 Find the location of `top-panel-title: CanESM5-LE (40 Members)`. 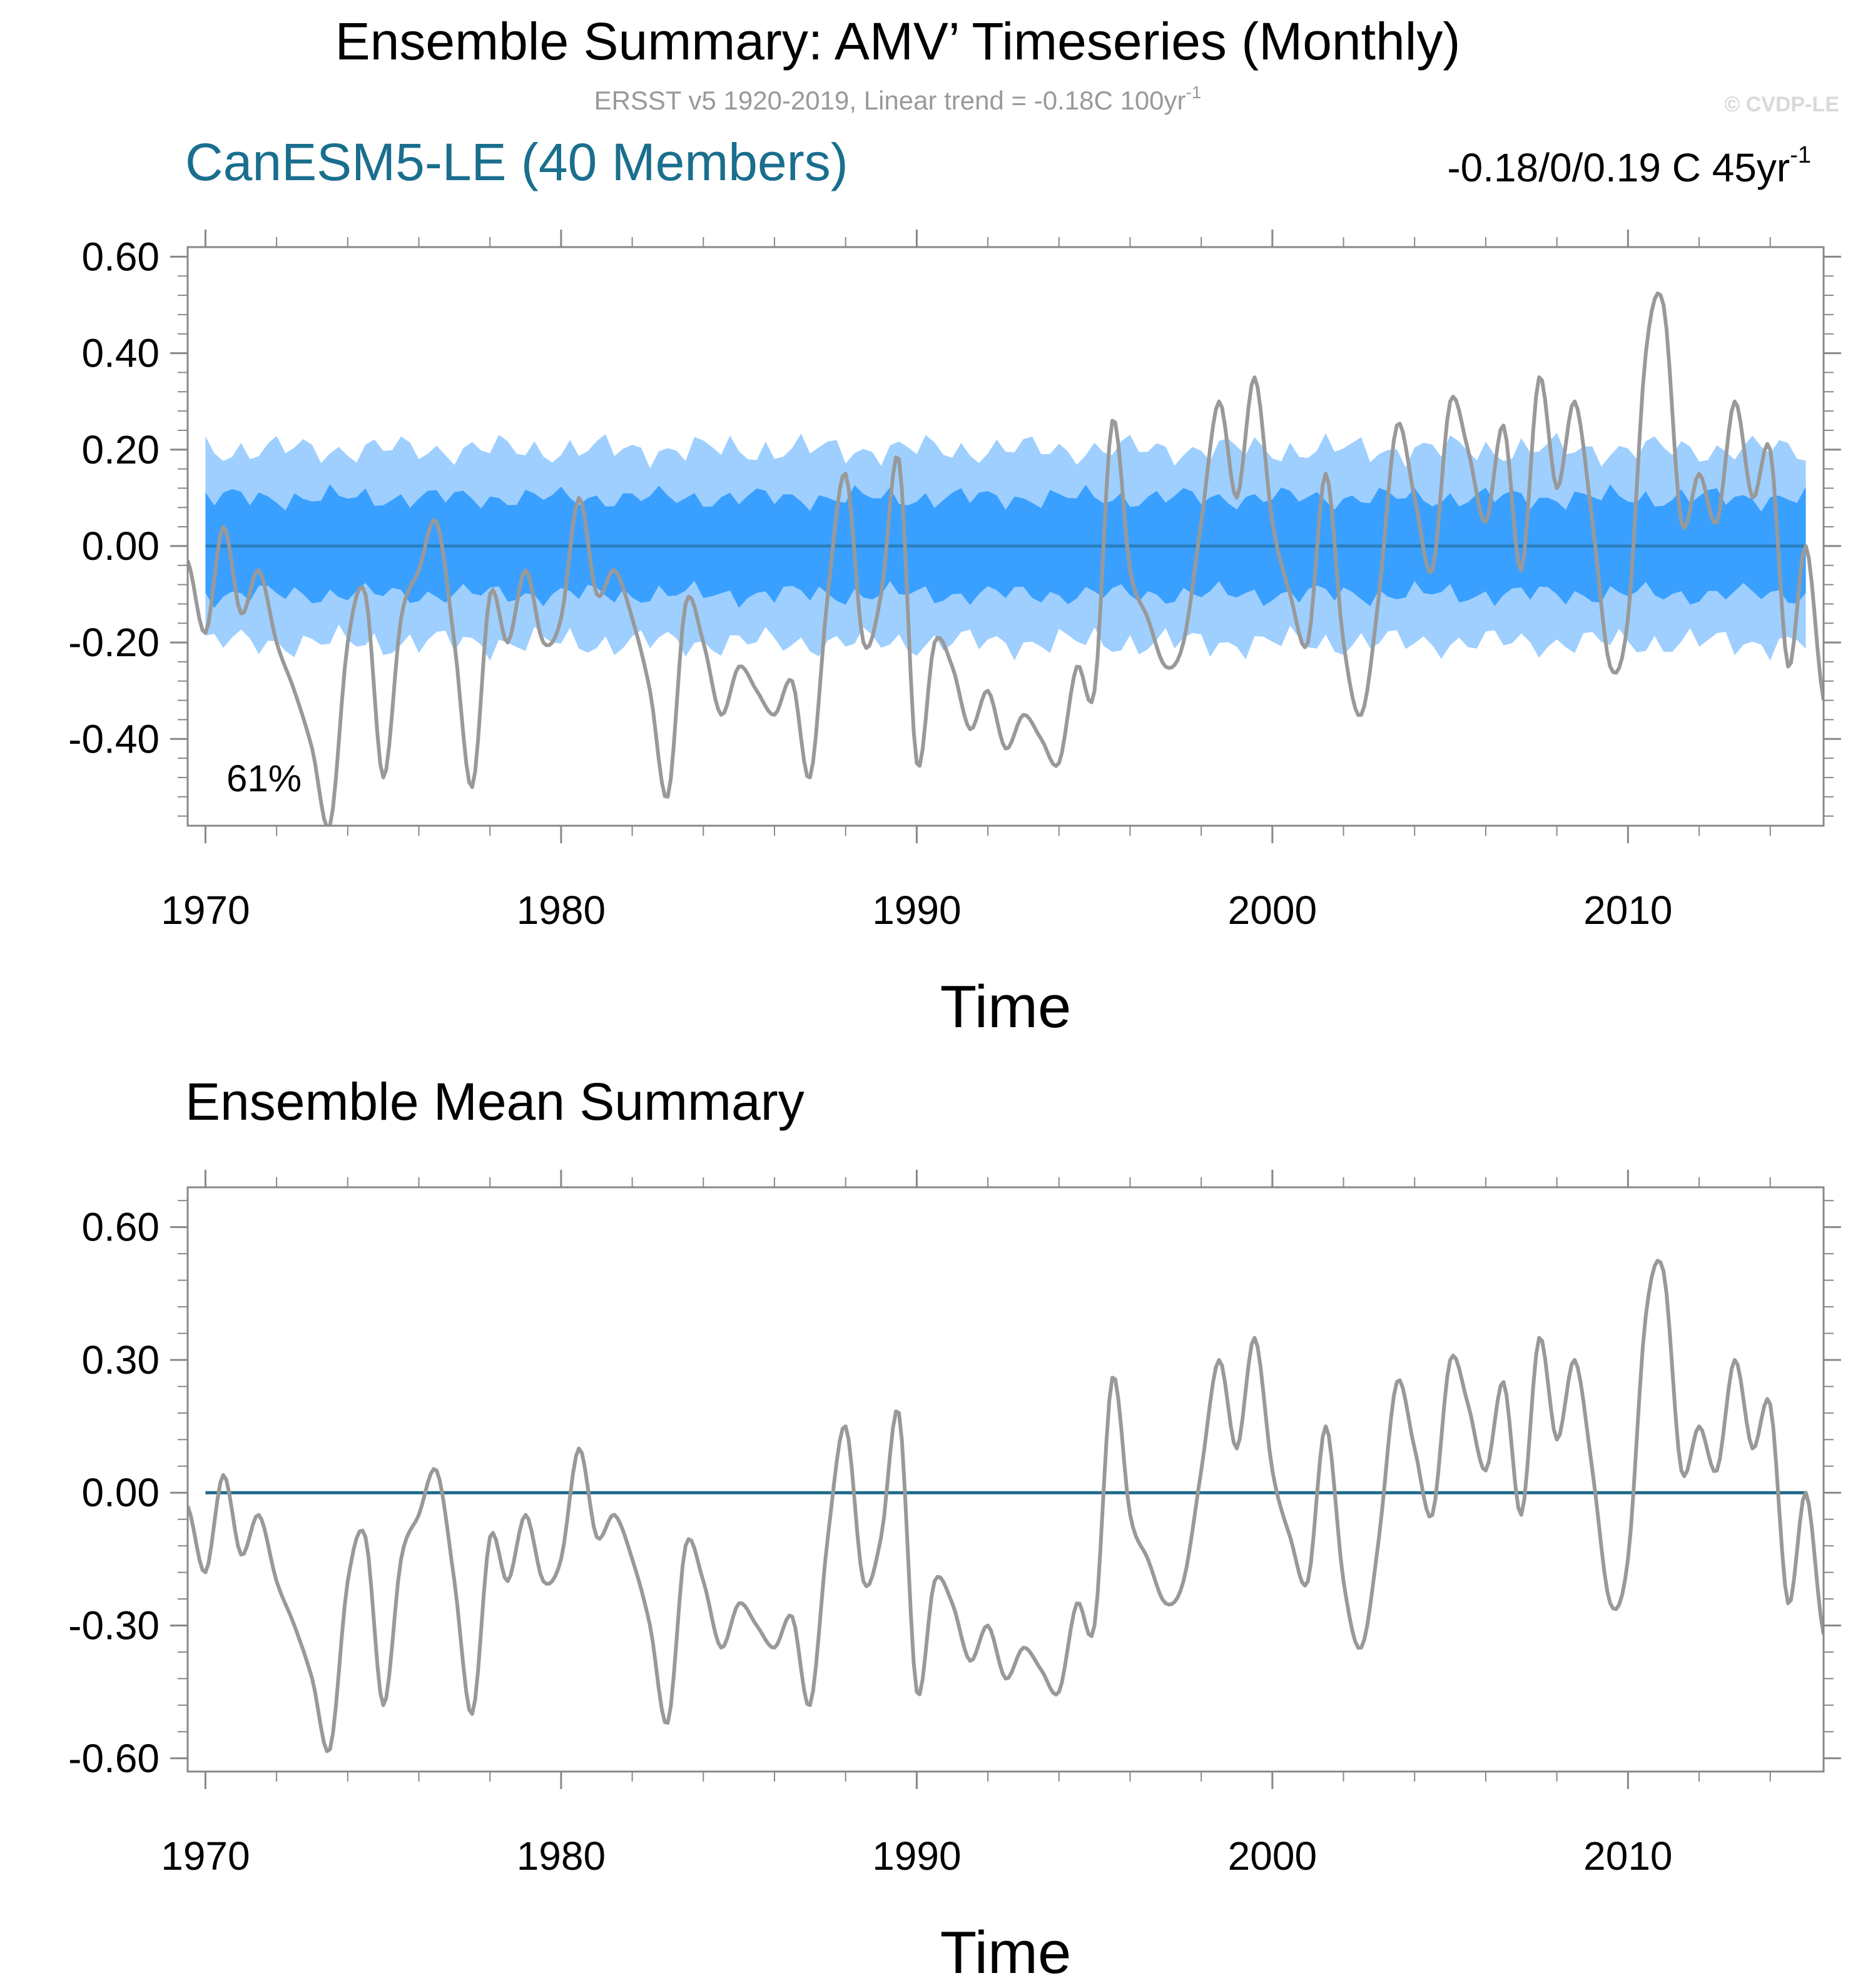

top-panel-title: CanESM5-LE (40 Members) is located at coordinates (516, 162).